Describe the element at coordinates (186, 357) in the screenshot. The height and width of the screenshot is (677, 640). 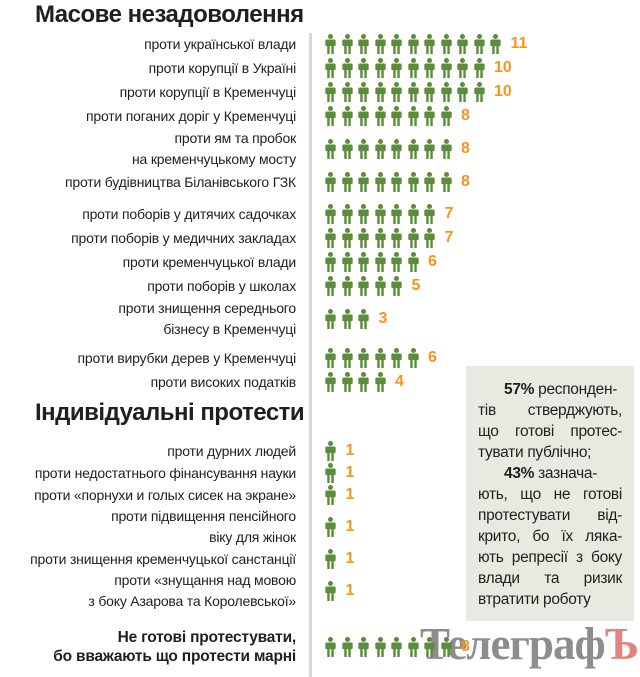
I see `row-label: проти вирубки дерев у Кременчуці` at that location.